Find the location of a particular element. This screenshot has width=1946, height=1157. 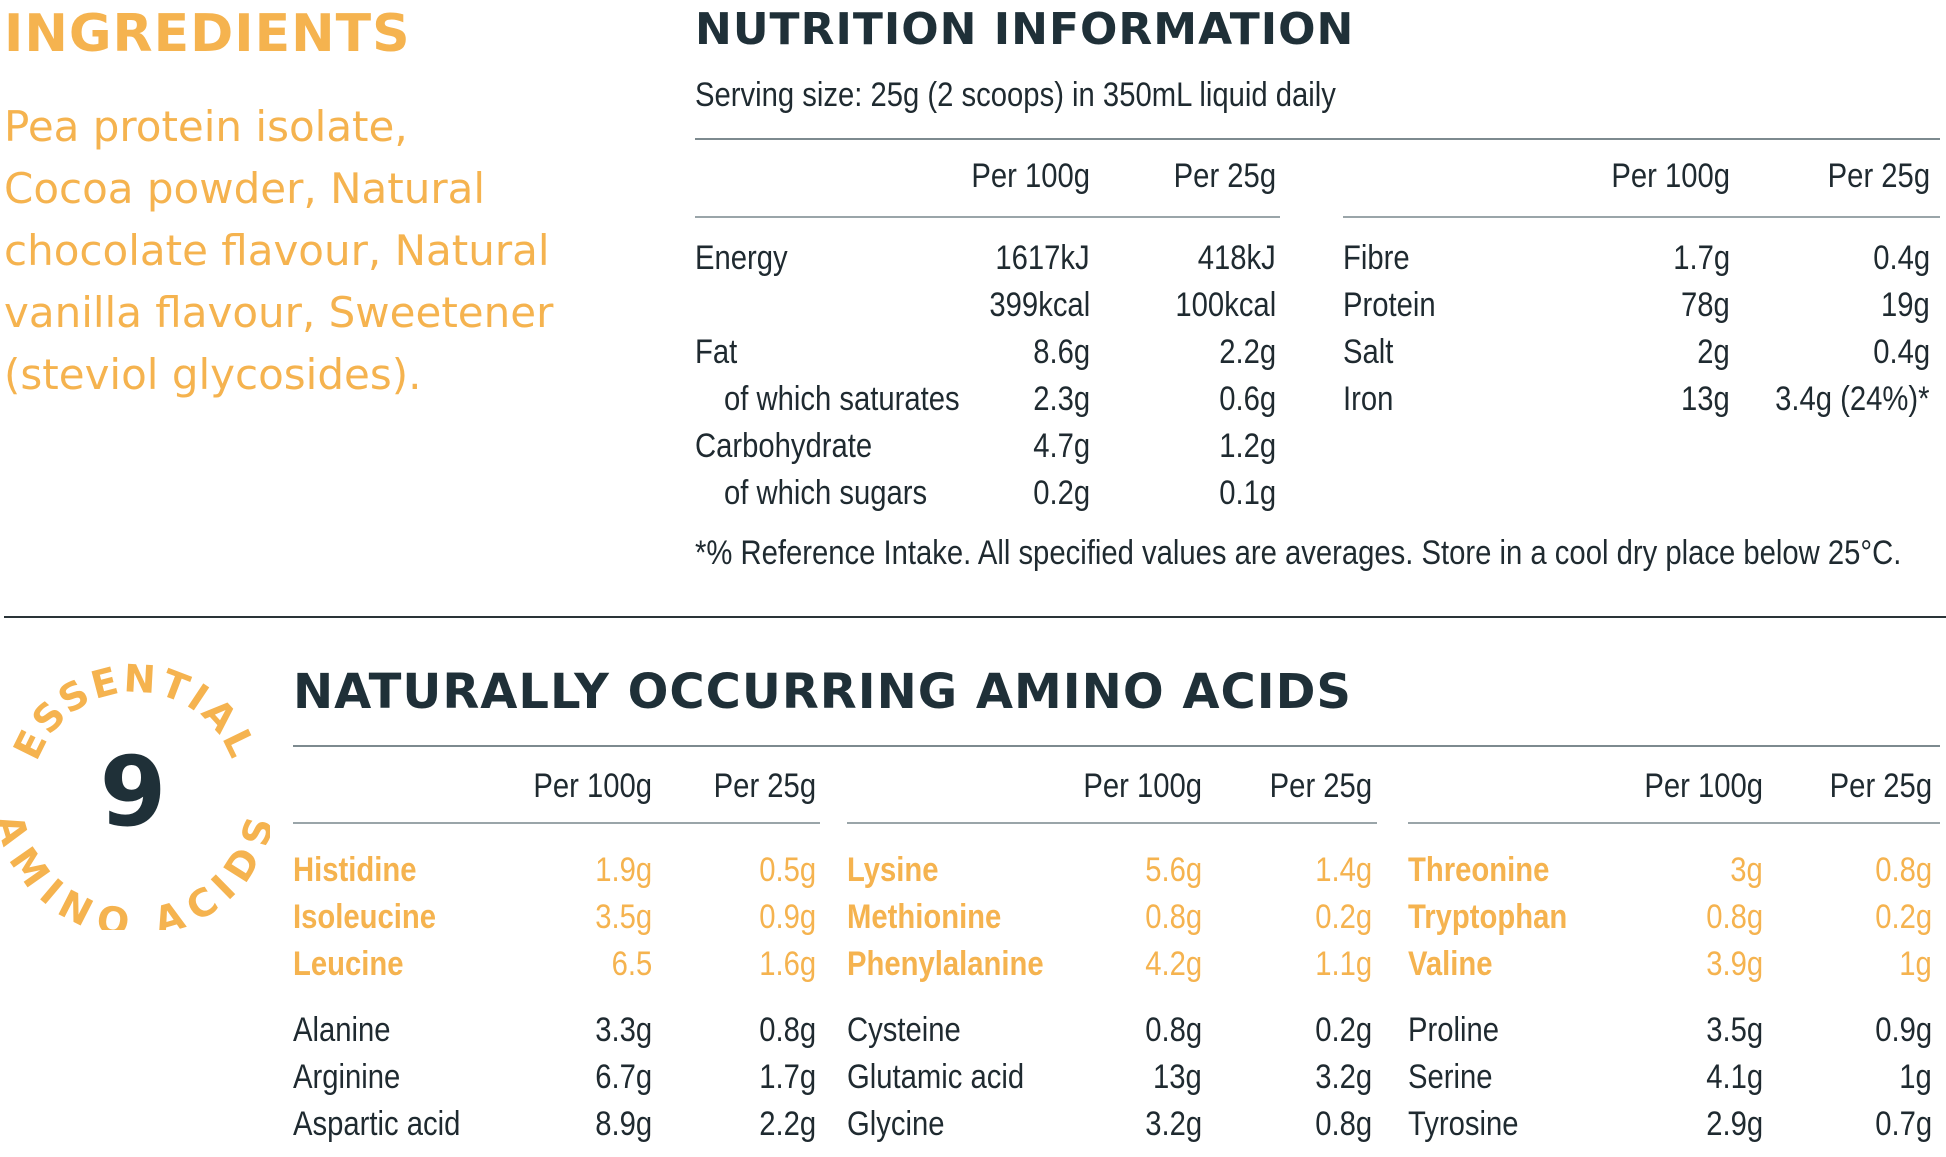

essential-amino-name: Phenylalanine is located at coordinates (945, 964).